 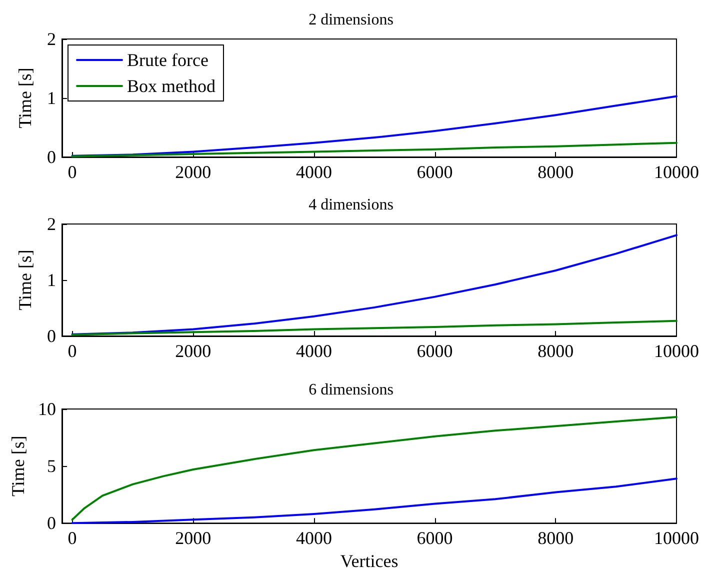 What do you see at coordinates (351, 205) in the screenshot?
I see `chart-title: 4 dimensions` at bounding box center [351, 205].